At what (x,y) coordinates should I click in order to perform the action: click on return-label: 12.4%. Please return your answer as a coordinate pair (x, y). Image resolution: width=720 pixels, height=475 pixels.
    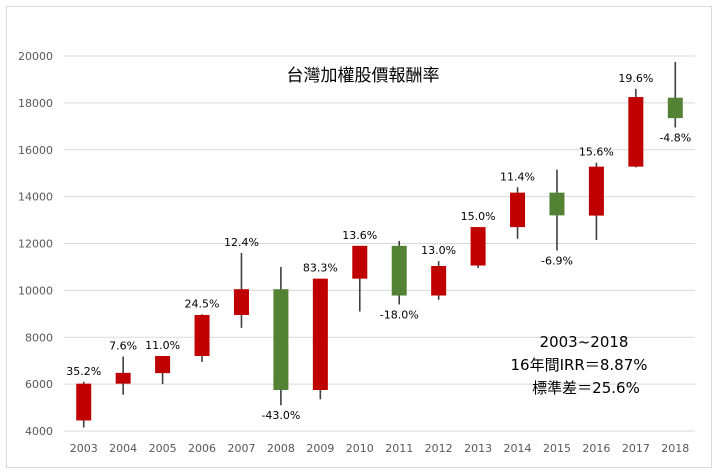
    Looking at the image, I should click on (241, 242).